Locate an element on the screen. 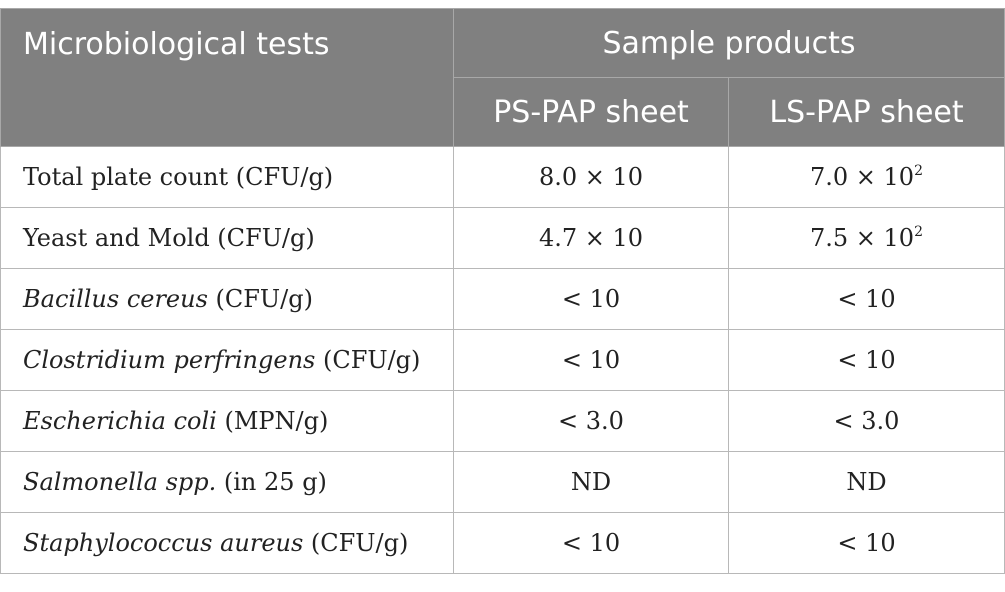  header-tests: Microbiological tests is located at coordinates (227, 78).